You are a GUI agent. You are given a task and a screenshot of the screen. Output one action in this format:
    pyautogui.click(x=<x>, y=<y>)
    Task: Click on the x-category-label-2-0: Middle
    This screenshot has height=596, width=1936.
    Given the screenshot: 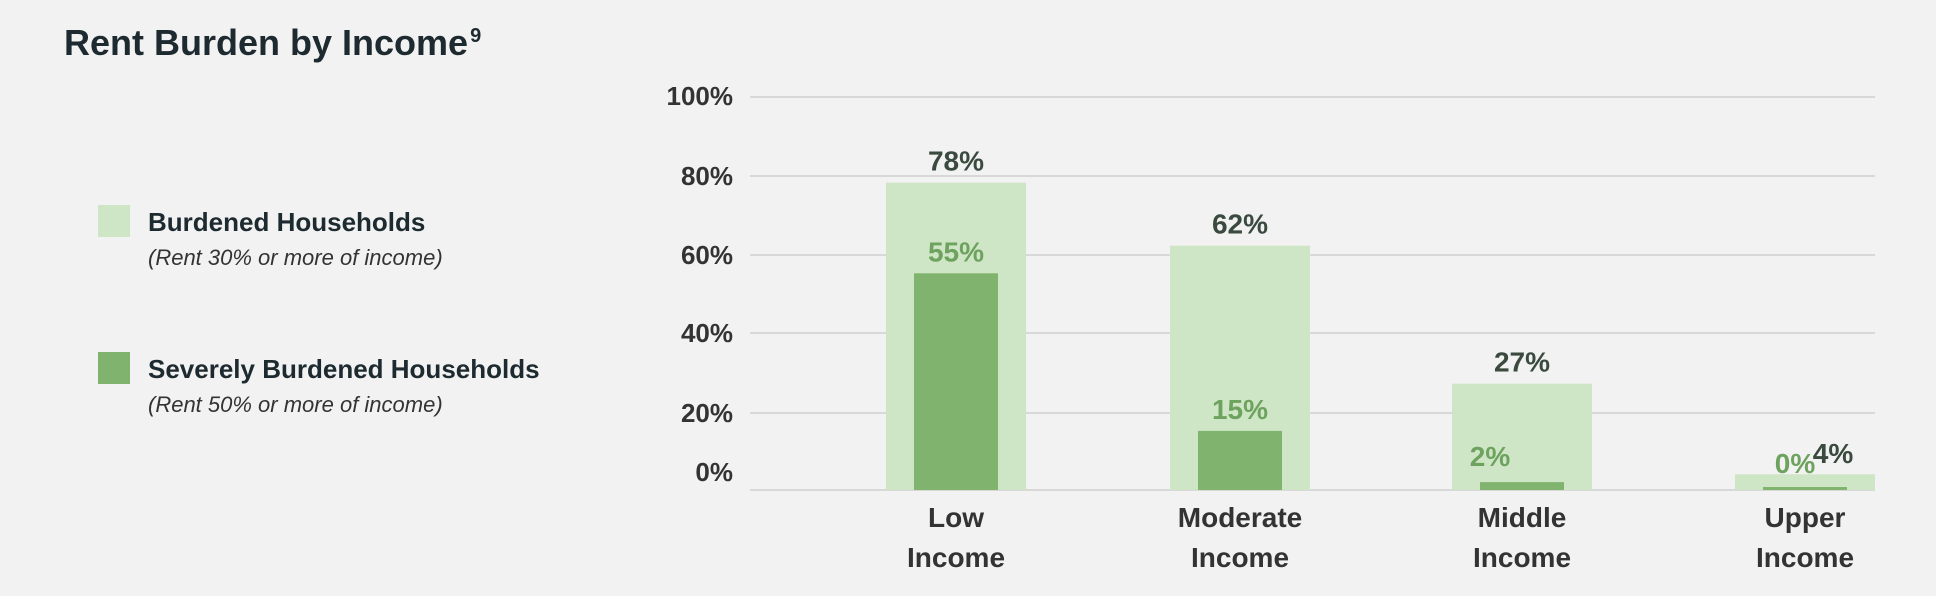 What is the action you would take?
    pyautogui.click(x=1522, y=517)
    